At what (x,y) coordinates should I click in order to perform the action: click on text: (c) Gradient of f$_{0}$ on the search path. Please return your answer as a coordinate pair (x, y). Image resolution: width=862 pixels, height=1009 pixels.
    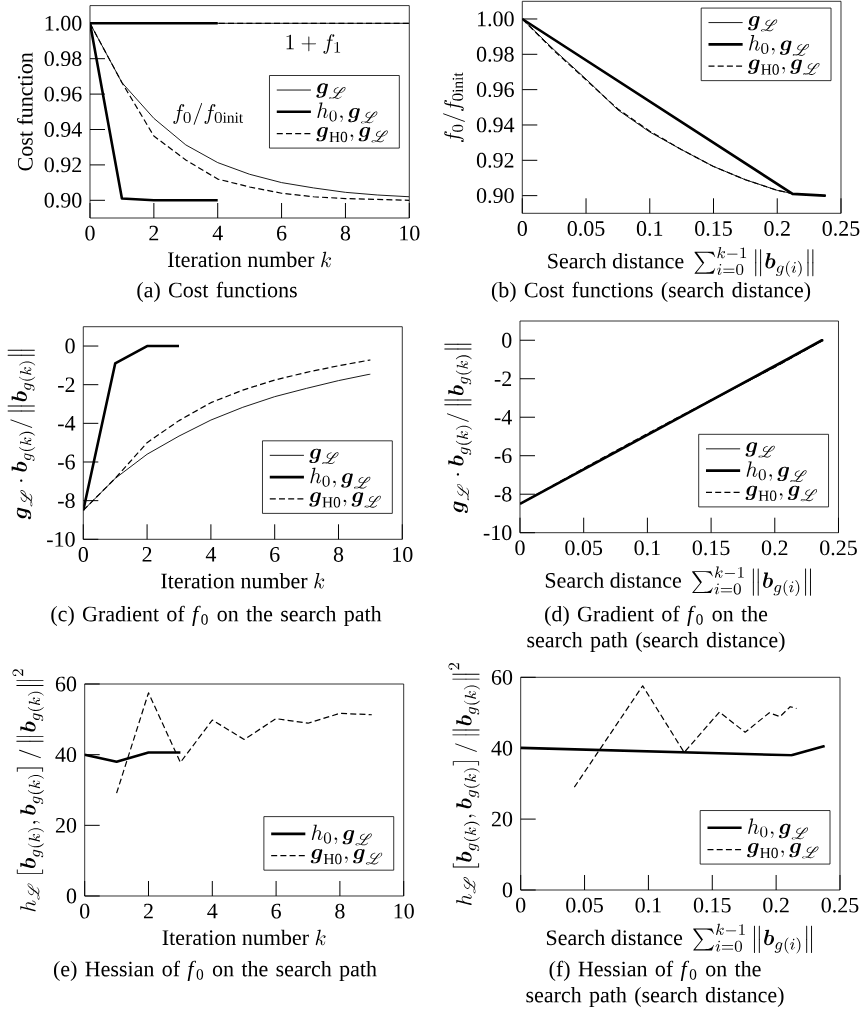
    Looking at the image, I should click on (216, 615).